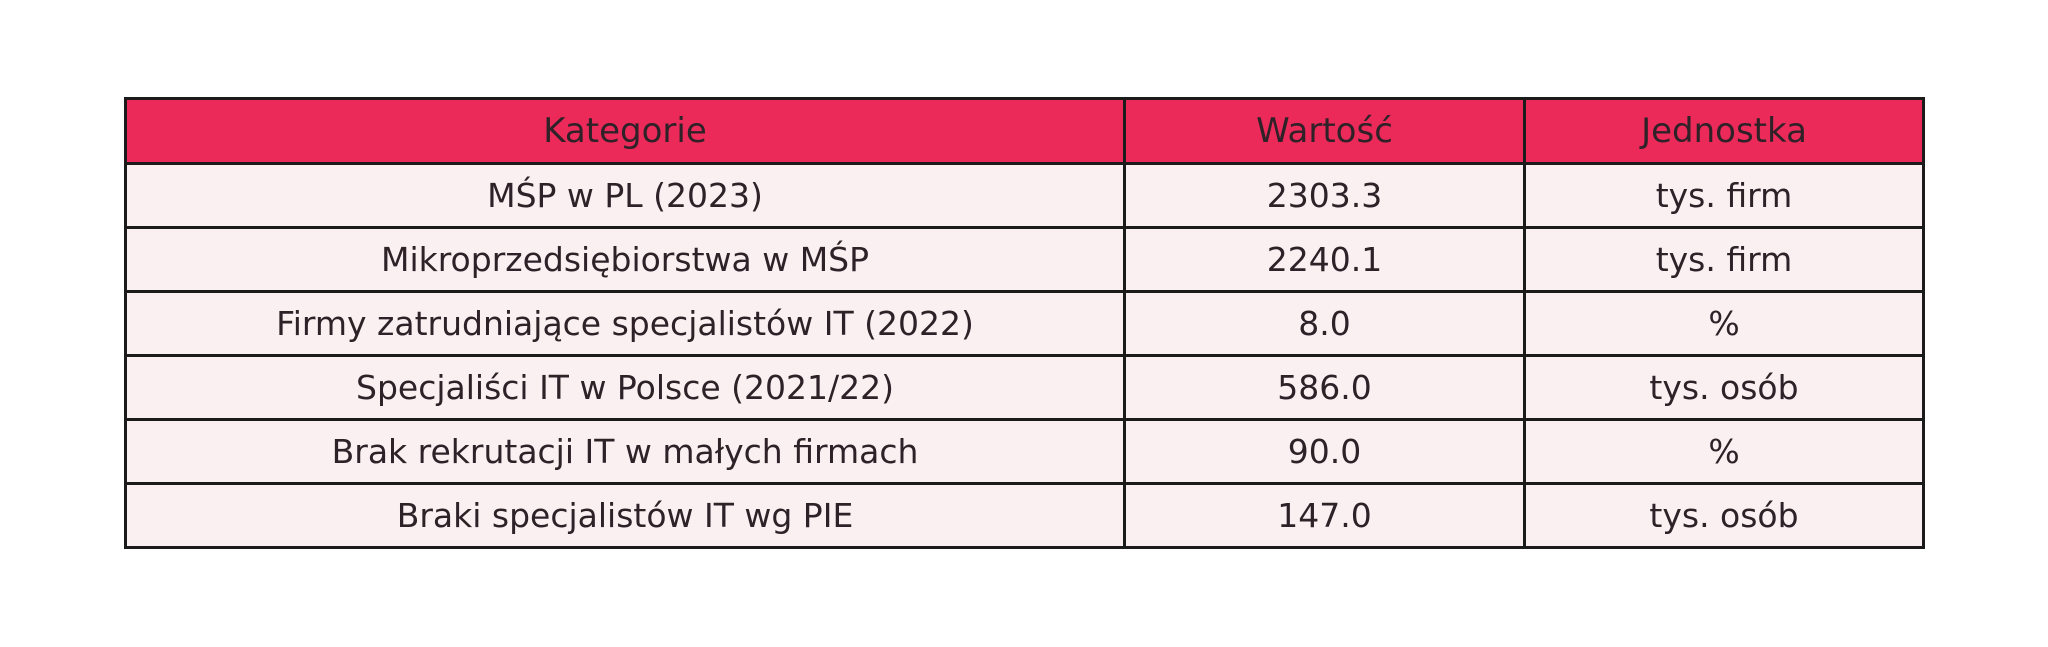 Image resolution: width=2048 pixels, height=647 pixels. I want to click on cell-kategorie: MŚP w PL (2023), so click(625, 195).